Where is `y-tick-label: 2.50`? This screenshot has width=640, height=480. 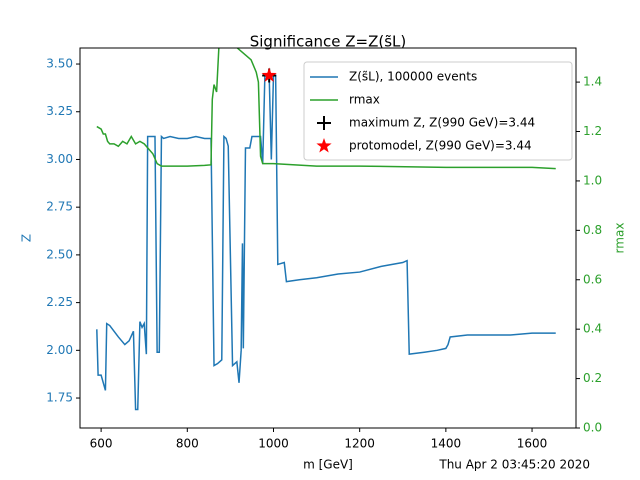
y-tick-label: 2.50 is located at coordinates (59, 254).